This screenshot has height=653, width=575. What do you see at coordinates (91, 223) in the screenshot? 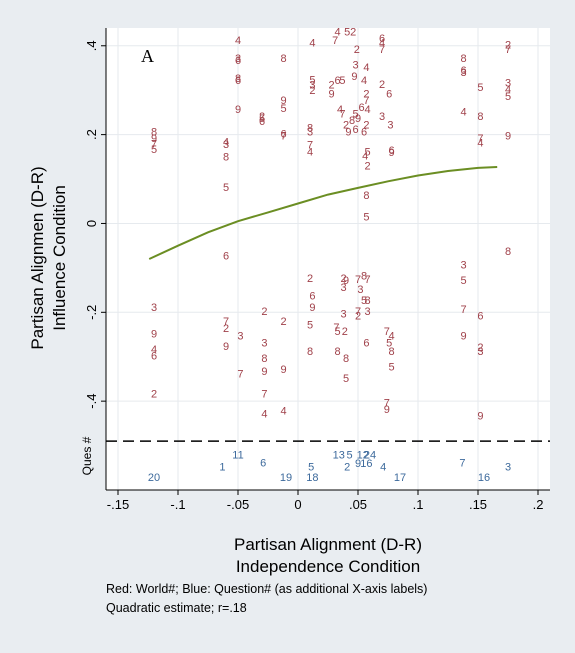
I see `y-tick-label-2: 0` at bounding box center [91, 223].